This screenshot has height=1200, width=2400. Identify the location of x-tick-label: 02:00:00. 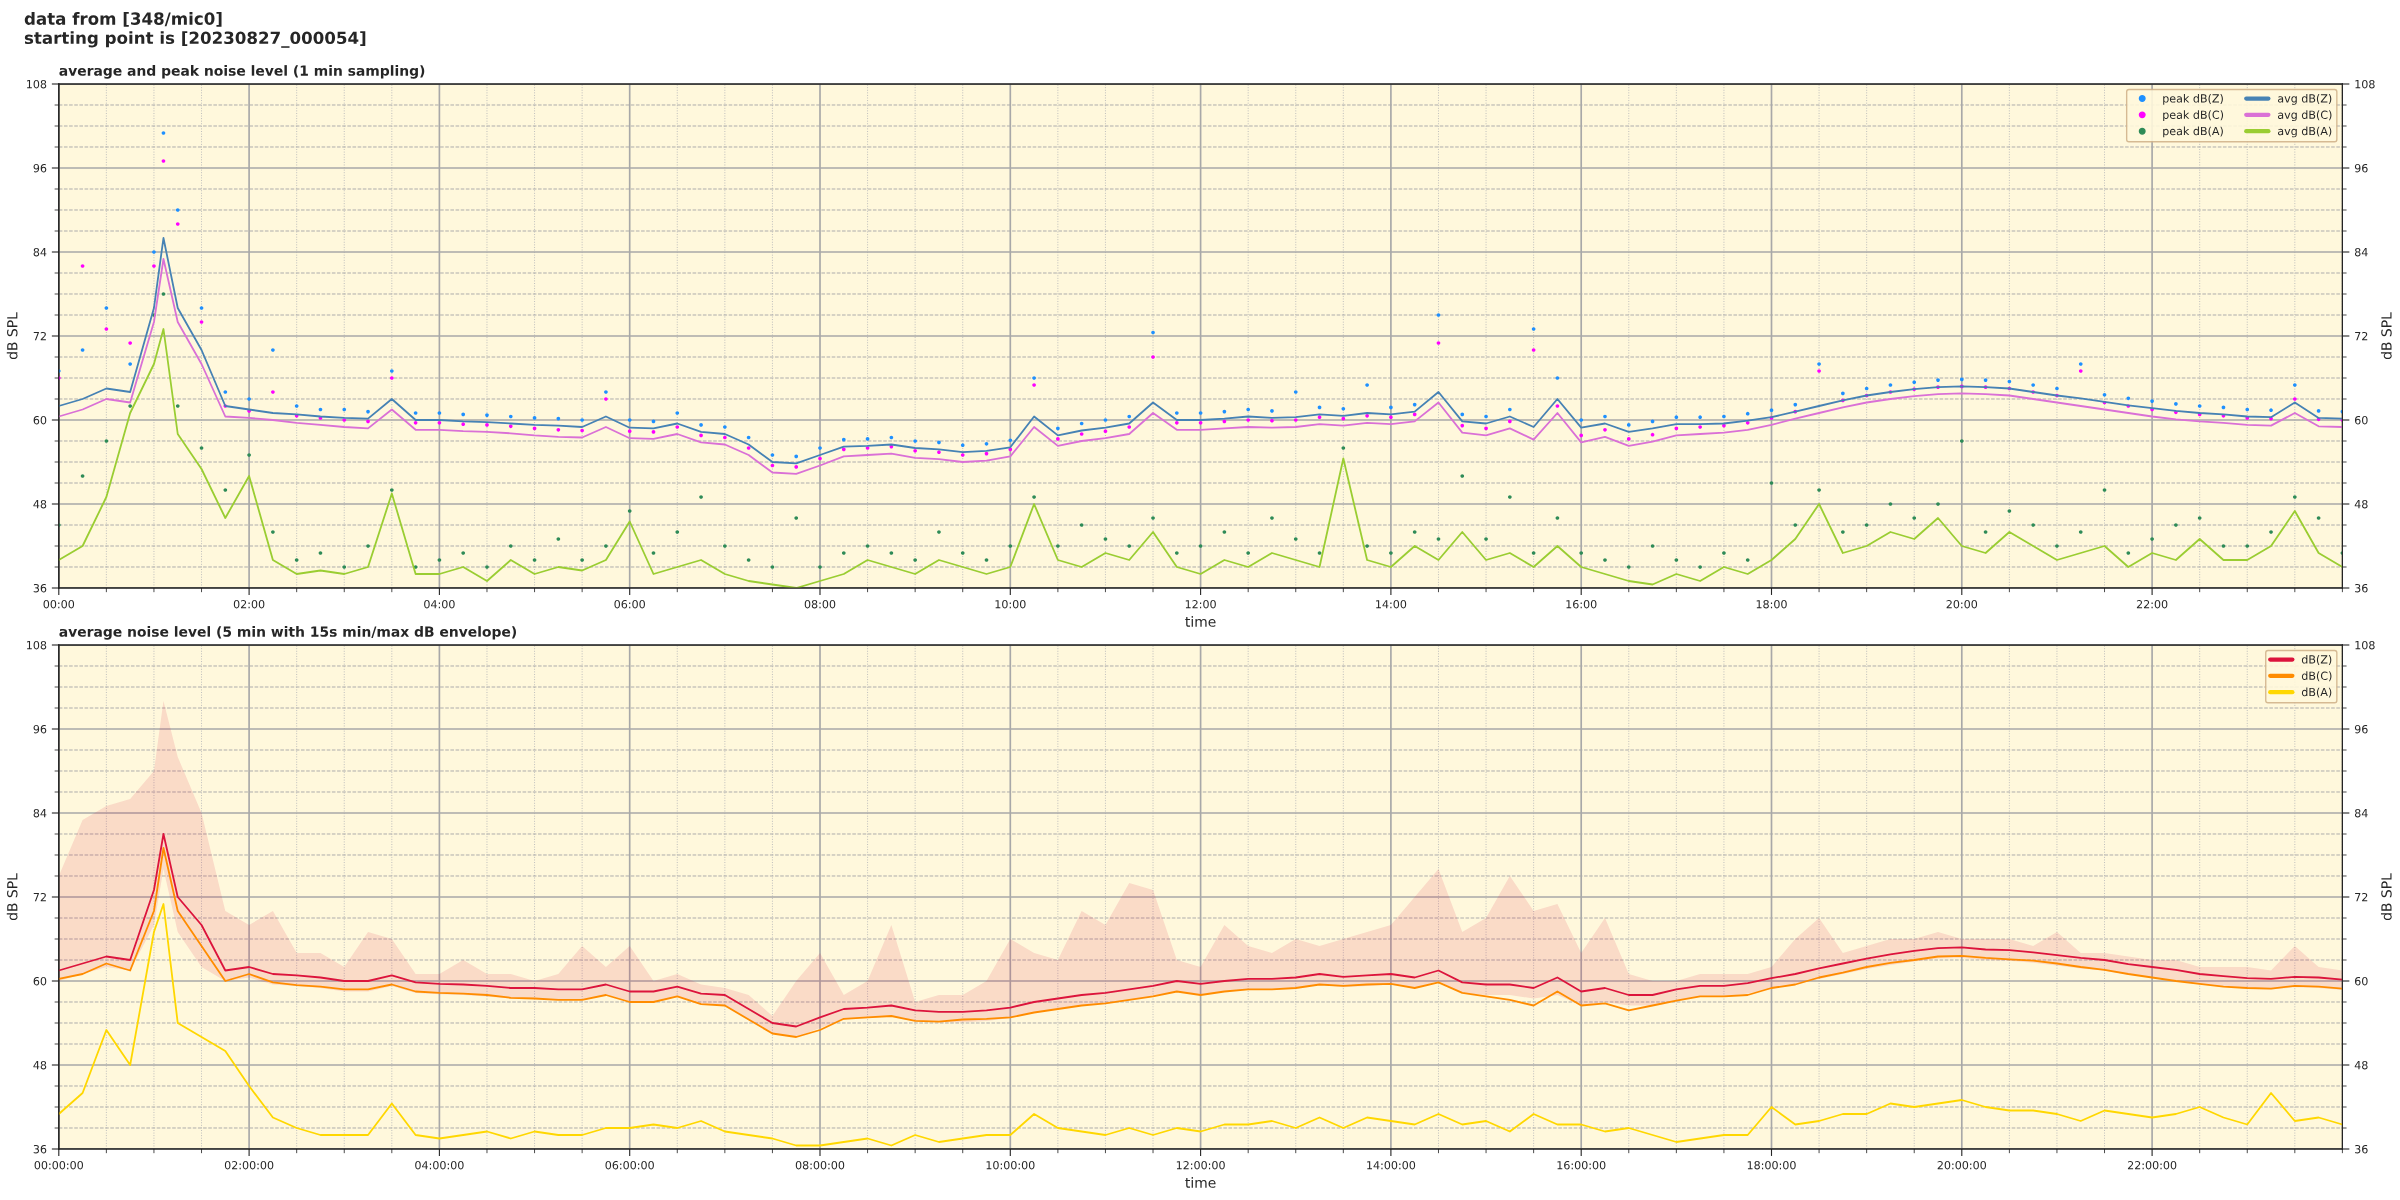
(249, 1165).